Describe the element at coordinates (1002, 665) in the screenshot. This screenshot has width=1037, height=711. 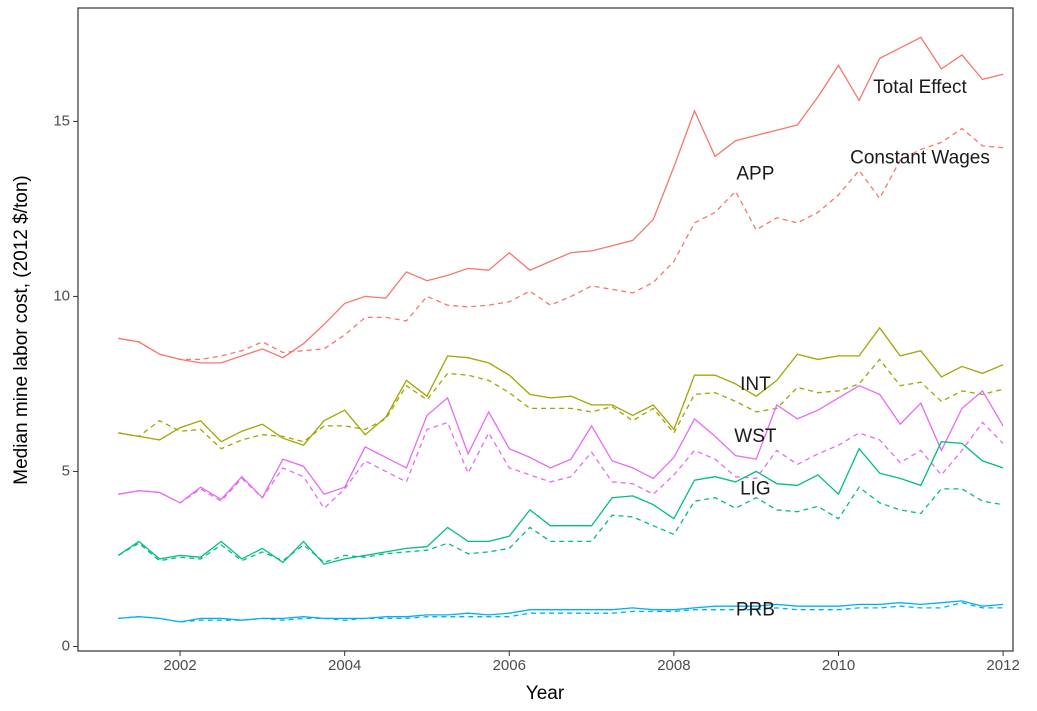
I see `x-tick-label: 2012` at that location.